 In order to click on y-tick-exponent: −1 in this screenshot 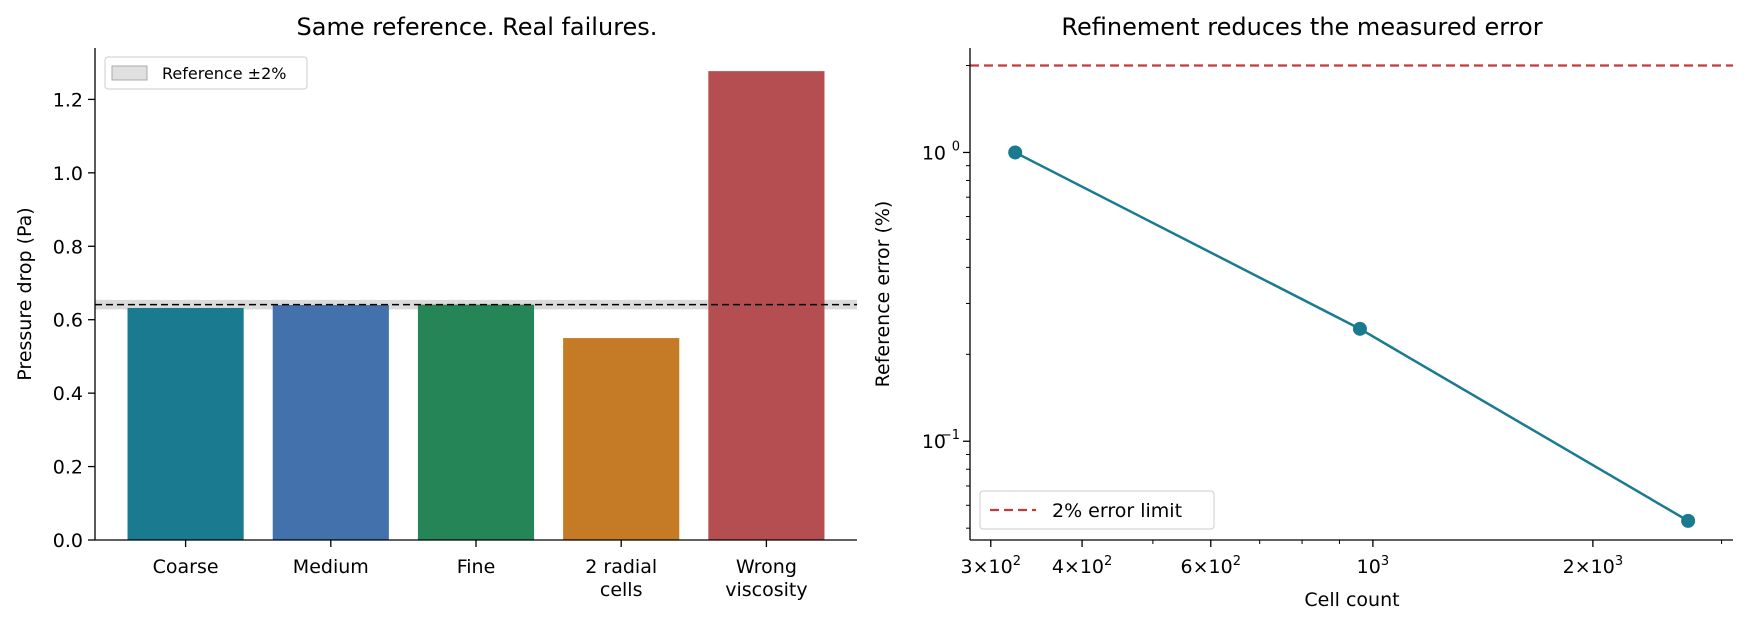, I will do `click(950, 435)`.